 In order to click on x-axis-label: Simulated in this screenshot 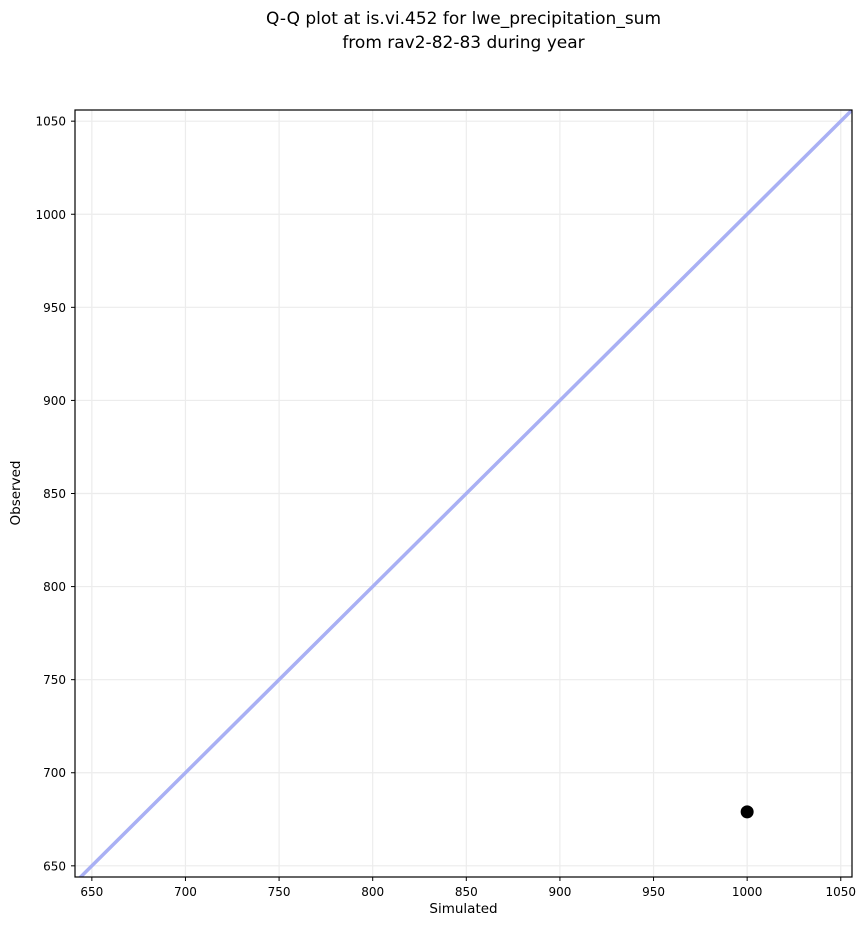, I will do `click(463, 909)`.